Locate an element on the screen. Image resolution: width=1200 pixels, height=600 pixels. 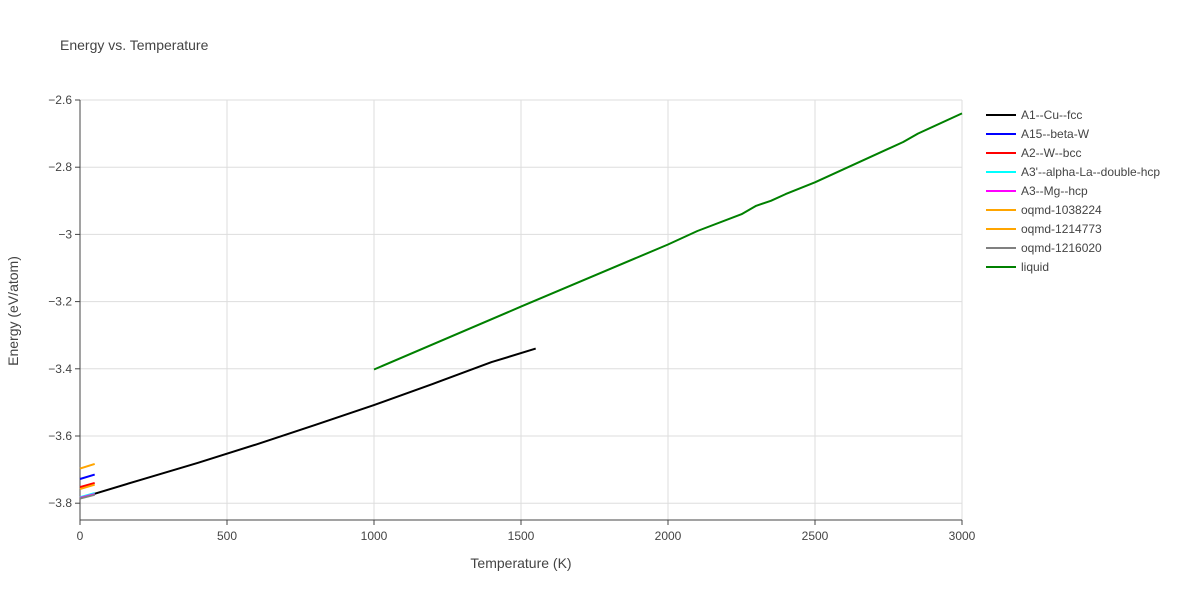
y-axis-ticks: −3.8 −3.6 −3.4 −3.2 −3 −2.8 −2.6 is located at coordinates (64, 301).